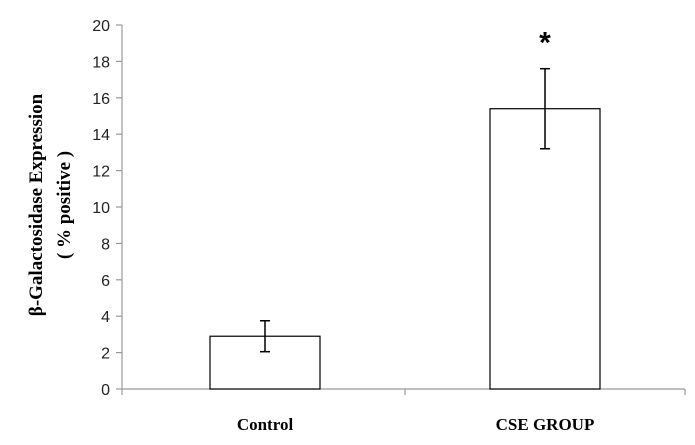  I want to click on y-tick-label: 20, so click(101, 26).